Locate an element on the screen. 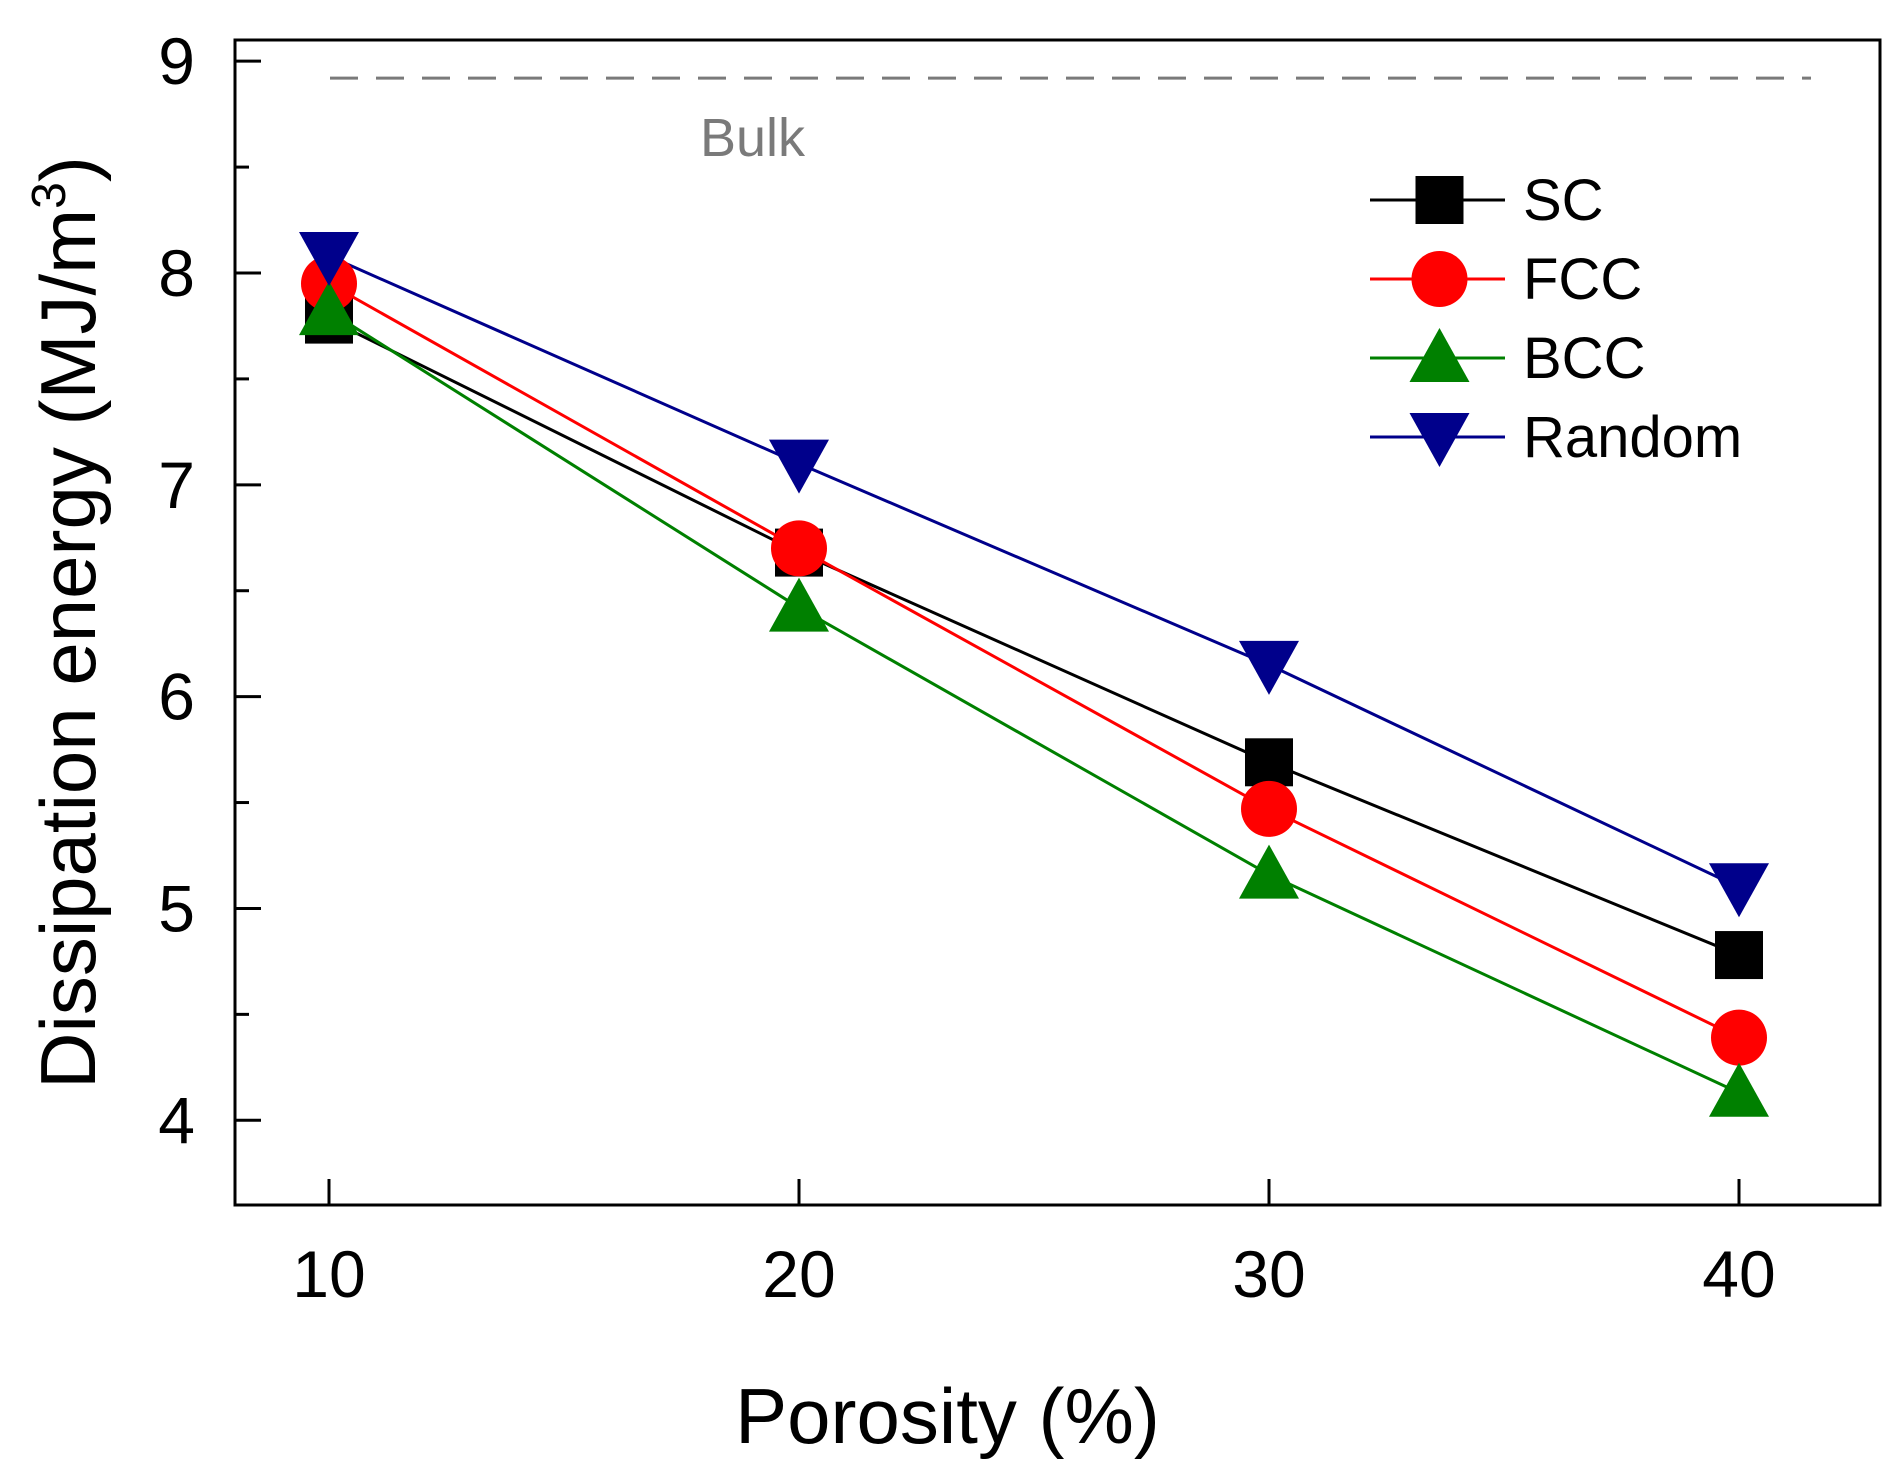  x-tick-label: 40 is located at coordinates (1738, 1274).